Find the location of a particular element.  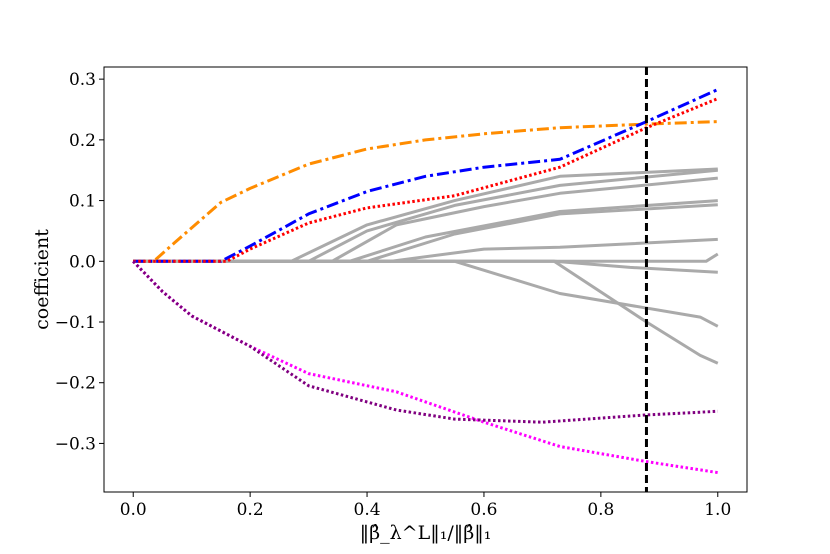

y-tick-label: 0.0 is located at coordinates (82, 262).